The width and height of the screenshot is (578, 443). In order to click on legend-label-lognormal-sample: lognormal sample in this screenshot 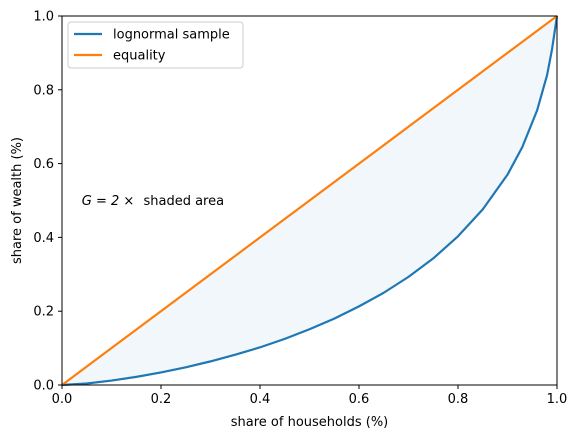, I will do `click(171, 35)`.